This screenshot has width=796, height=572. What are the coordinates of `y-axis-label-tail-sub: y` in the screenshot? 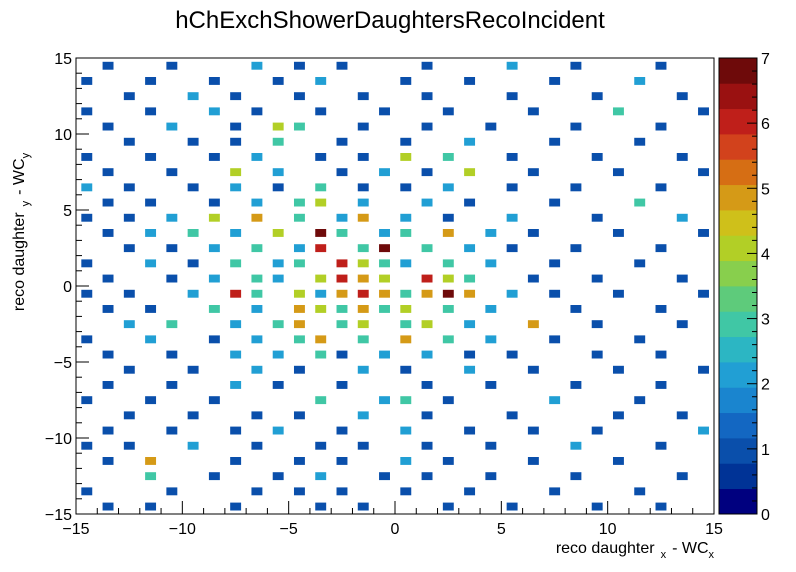 It's located at (26, 155).